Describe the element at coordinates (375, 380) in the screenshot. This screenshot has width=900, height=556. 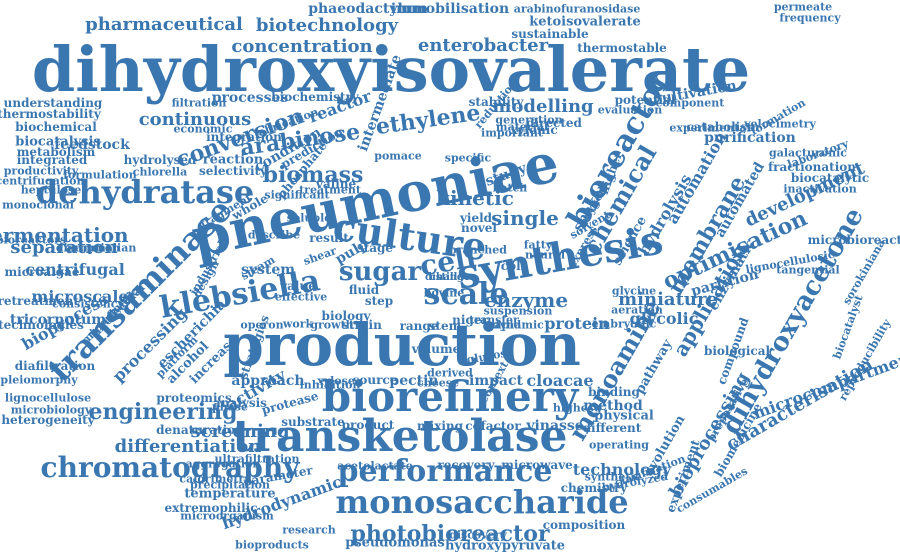
I see `cloud-word: source` at that location.